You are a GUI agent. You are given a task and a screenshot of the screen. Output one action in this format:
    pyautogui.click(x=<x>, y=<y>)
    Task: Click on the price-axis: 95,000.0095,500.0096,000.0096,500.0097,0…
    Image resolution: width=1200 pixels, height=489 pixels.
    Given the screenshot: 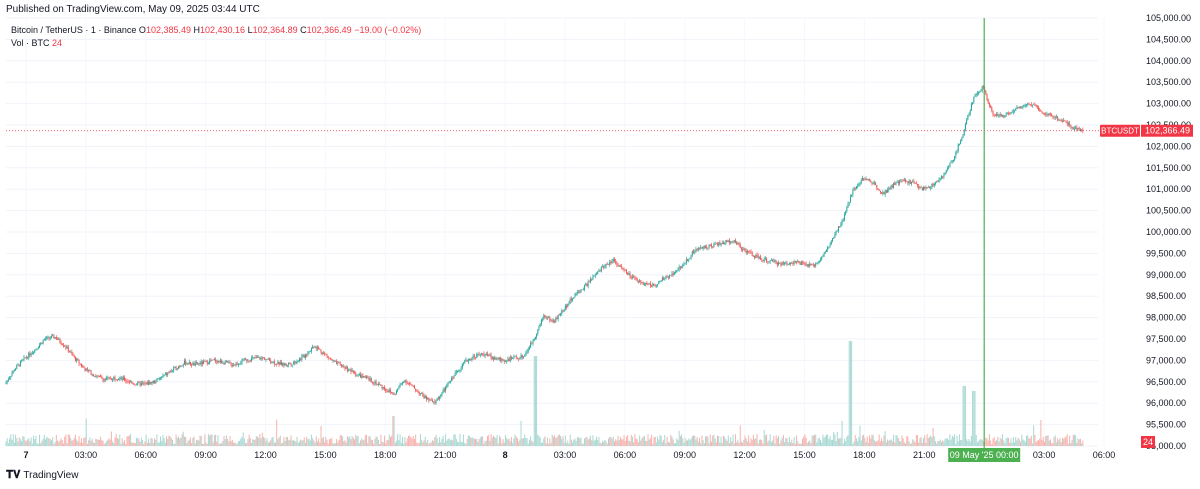 What is the action you would take?
    pyautogui.click(x=1168, y=232)
    